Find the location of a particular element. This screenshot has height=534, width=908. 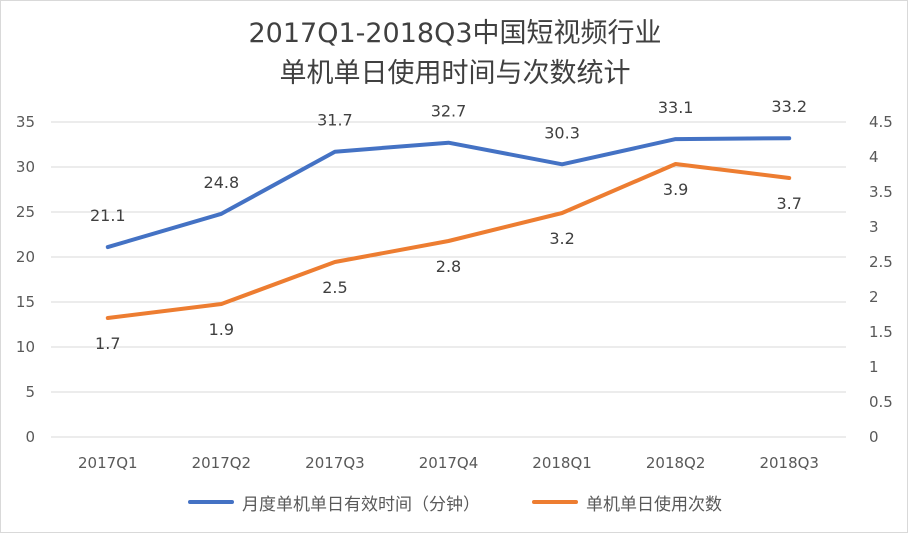

x-tick-label: 2017Q3 is located at coordinates (335, 463).